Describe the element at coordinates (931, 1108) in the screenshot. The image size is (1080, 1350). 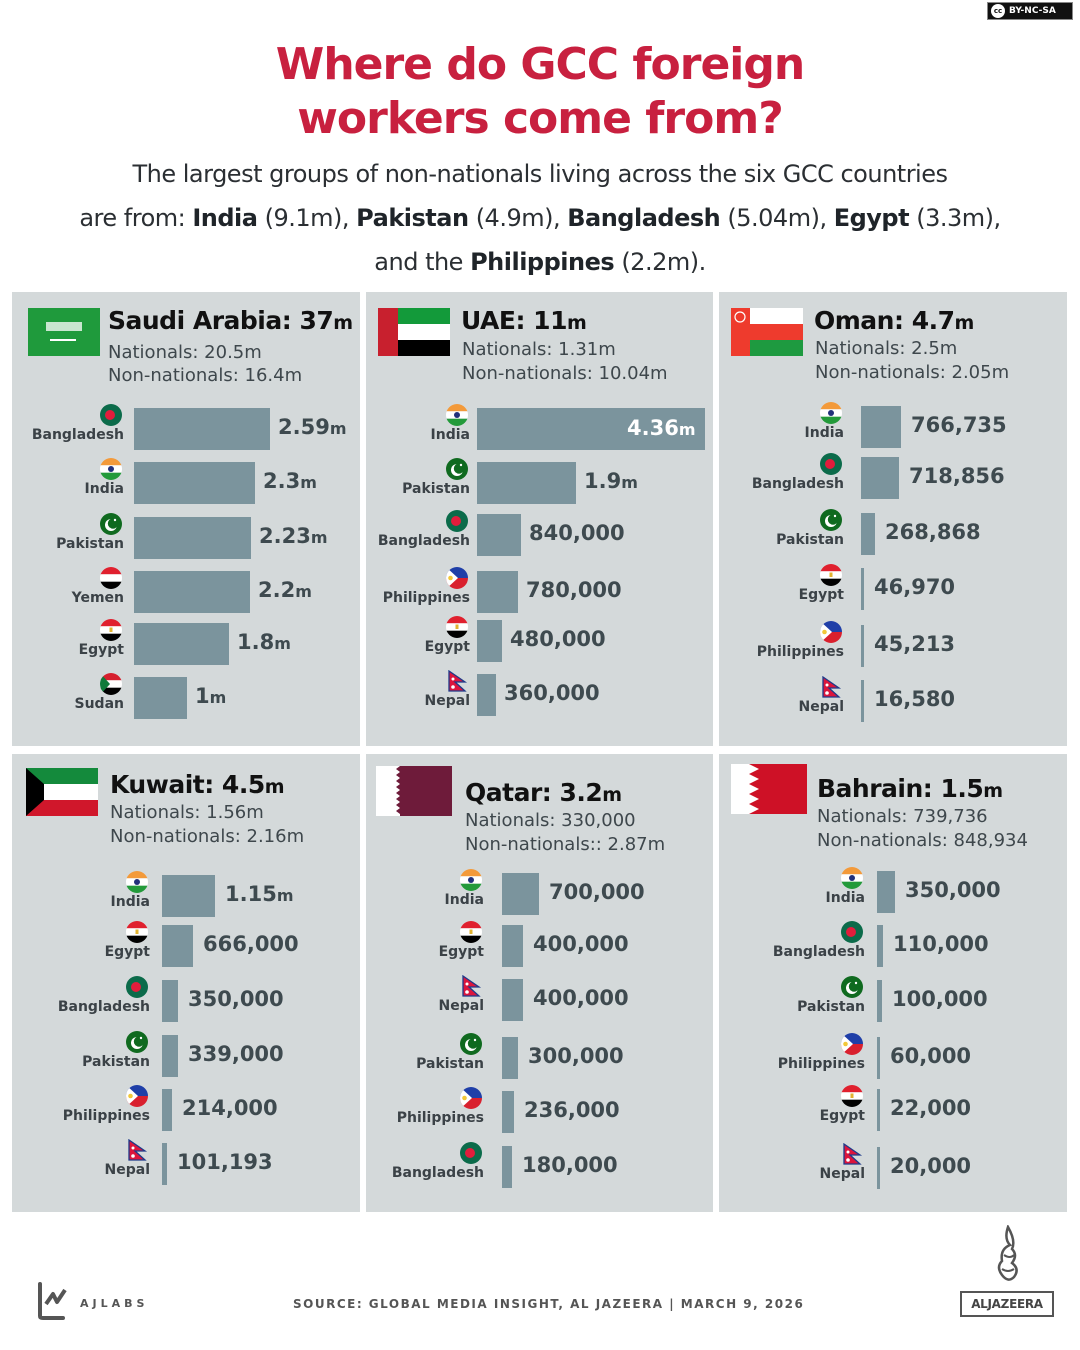
I see `data-value: 22,000` at that location.